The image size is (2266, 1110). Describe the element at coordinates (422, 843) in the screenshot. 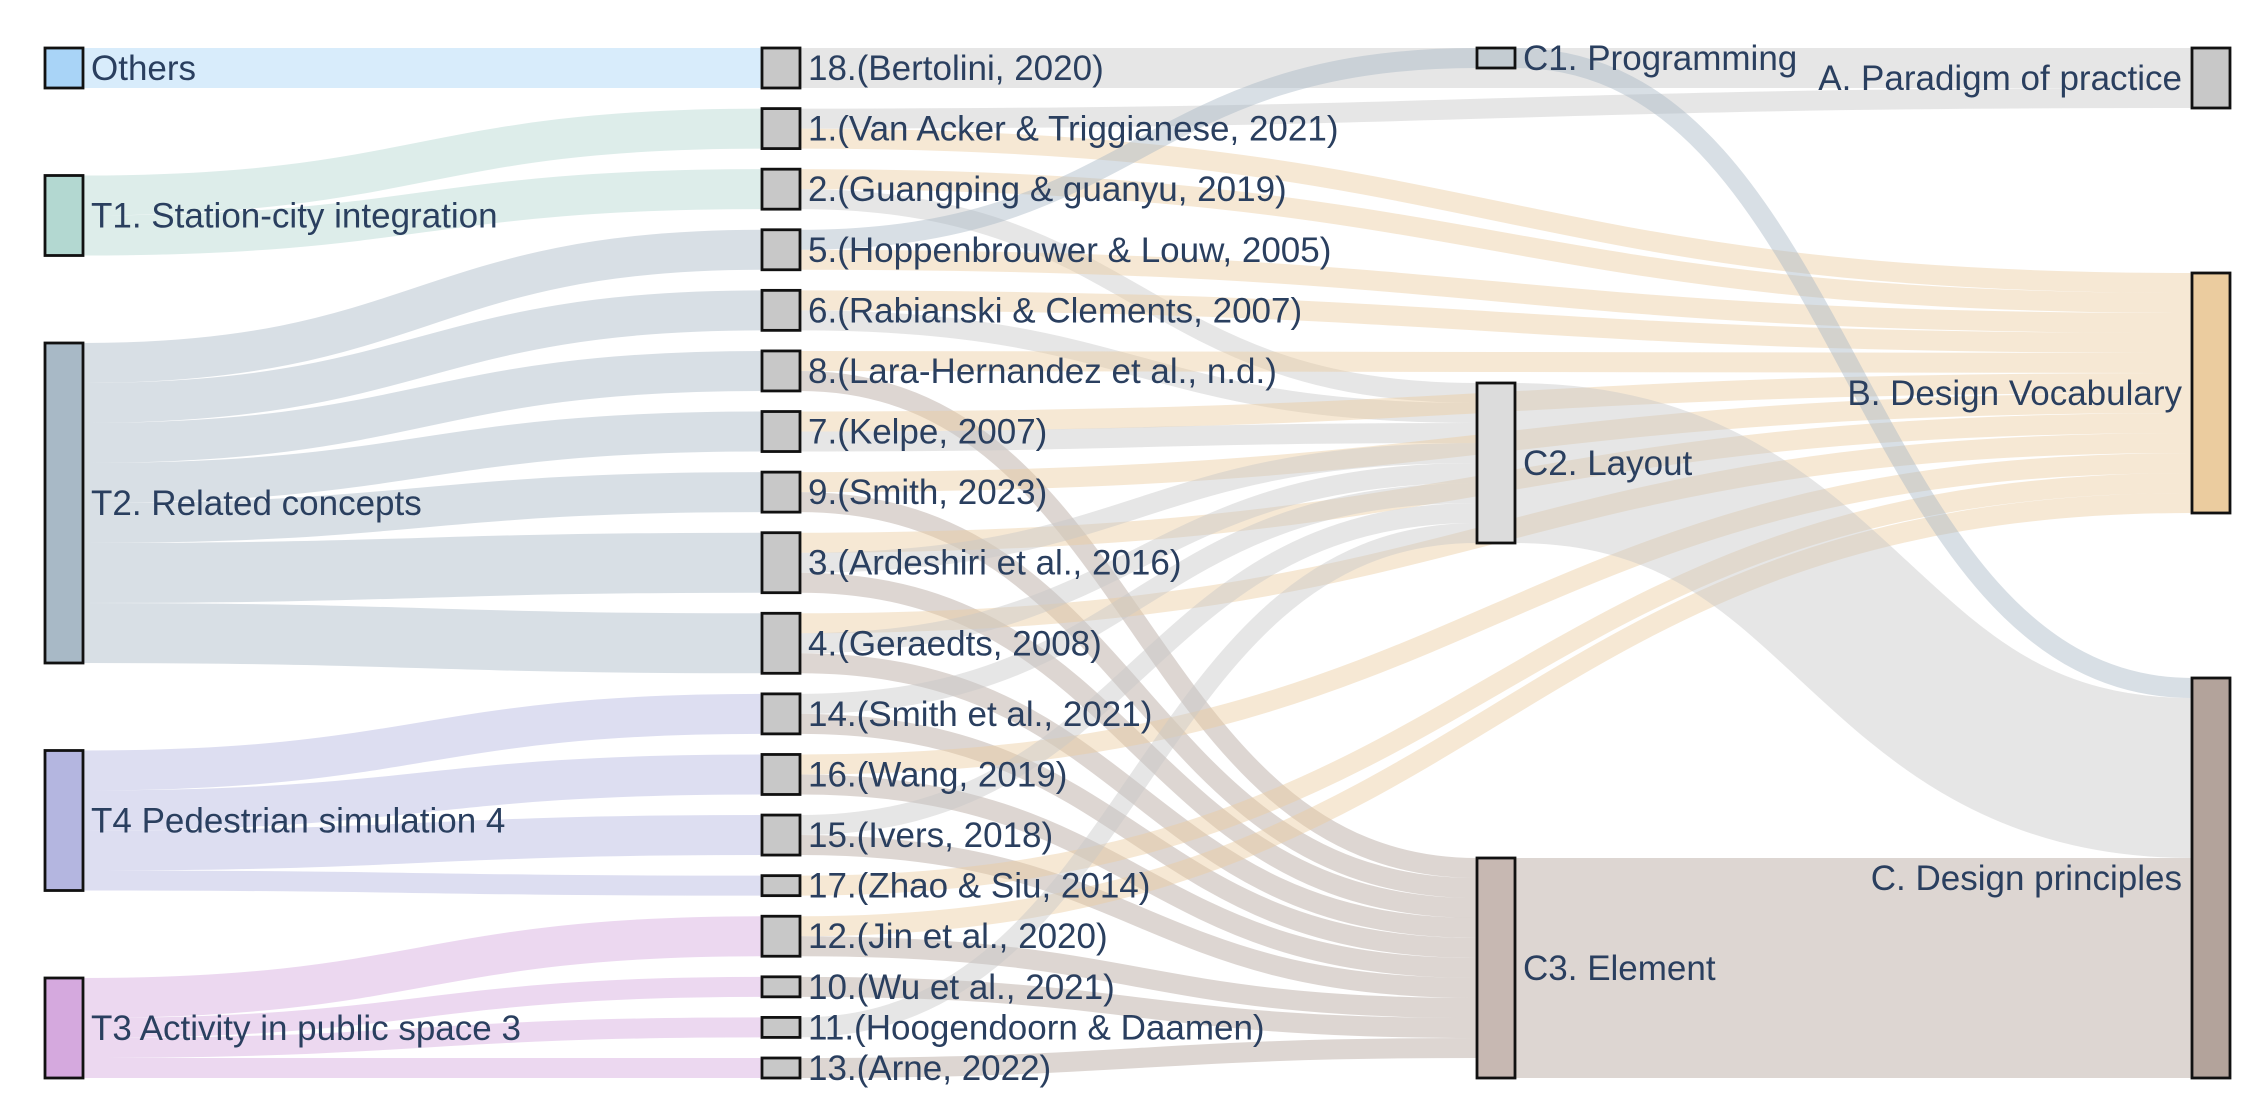

I see `link-t4-to-r15` at that location.